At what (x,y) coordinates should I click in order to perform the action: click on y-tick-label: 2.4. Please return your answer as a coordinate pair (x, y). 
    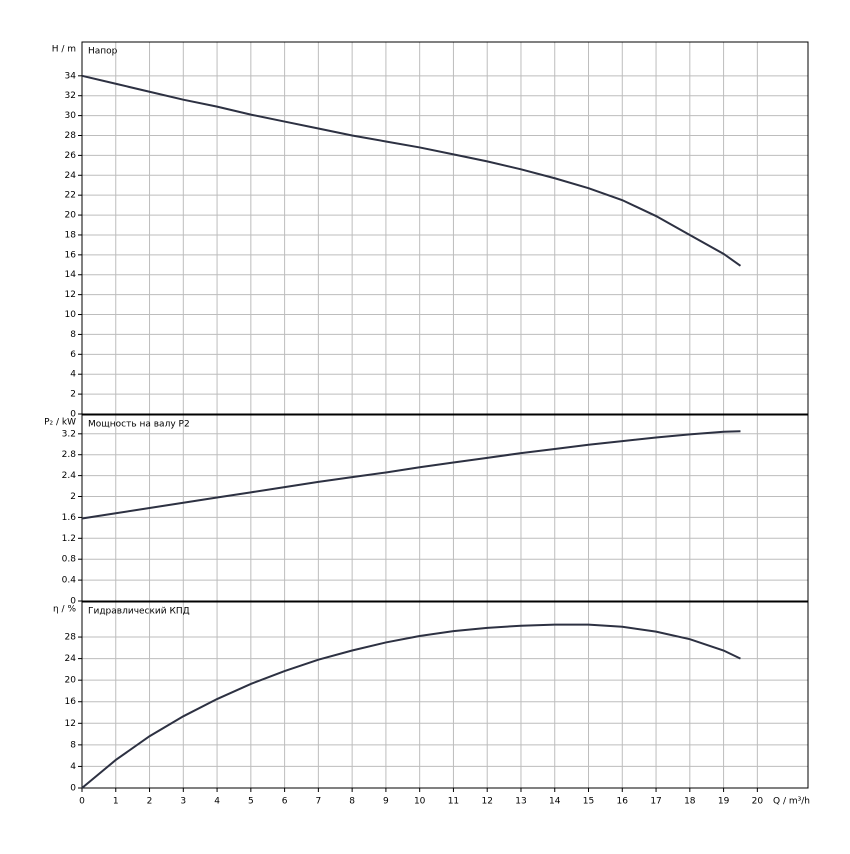
    Looking at the image, I should click on (69, 476).